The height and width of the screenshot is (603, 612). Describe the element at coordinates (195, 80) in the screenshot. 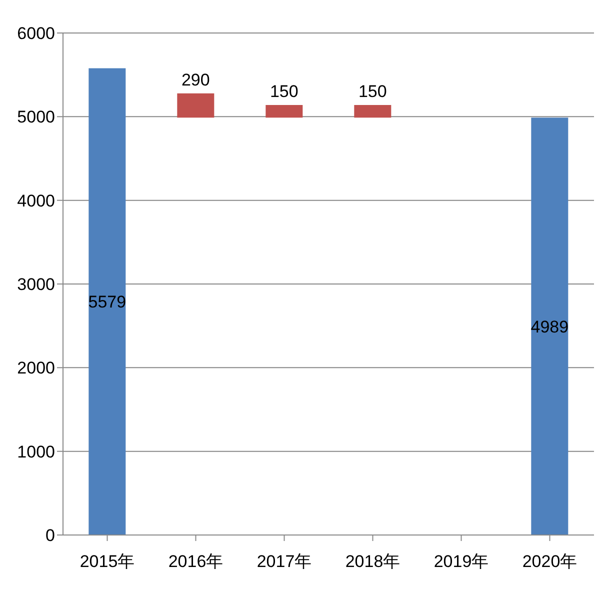

I see `data-label: 290` at that location.